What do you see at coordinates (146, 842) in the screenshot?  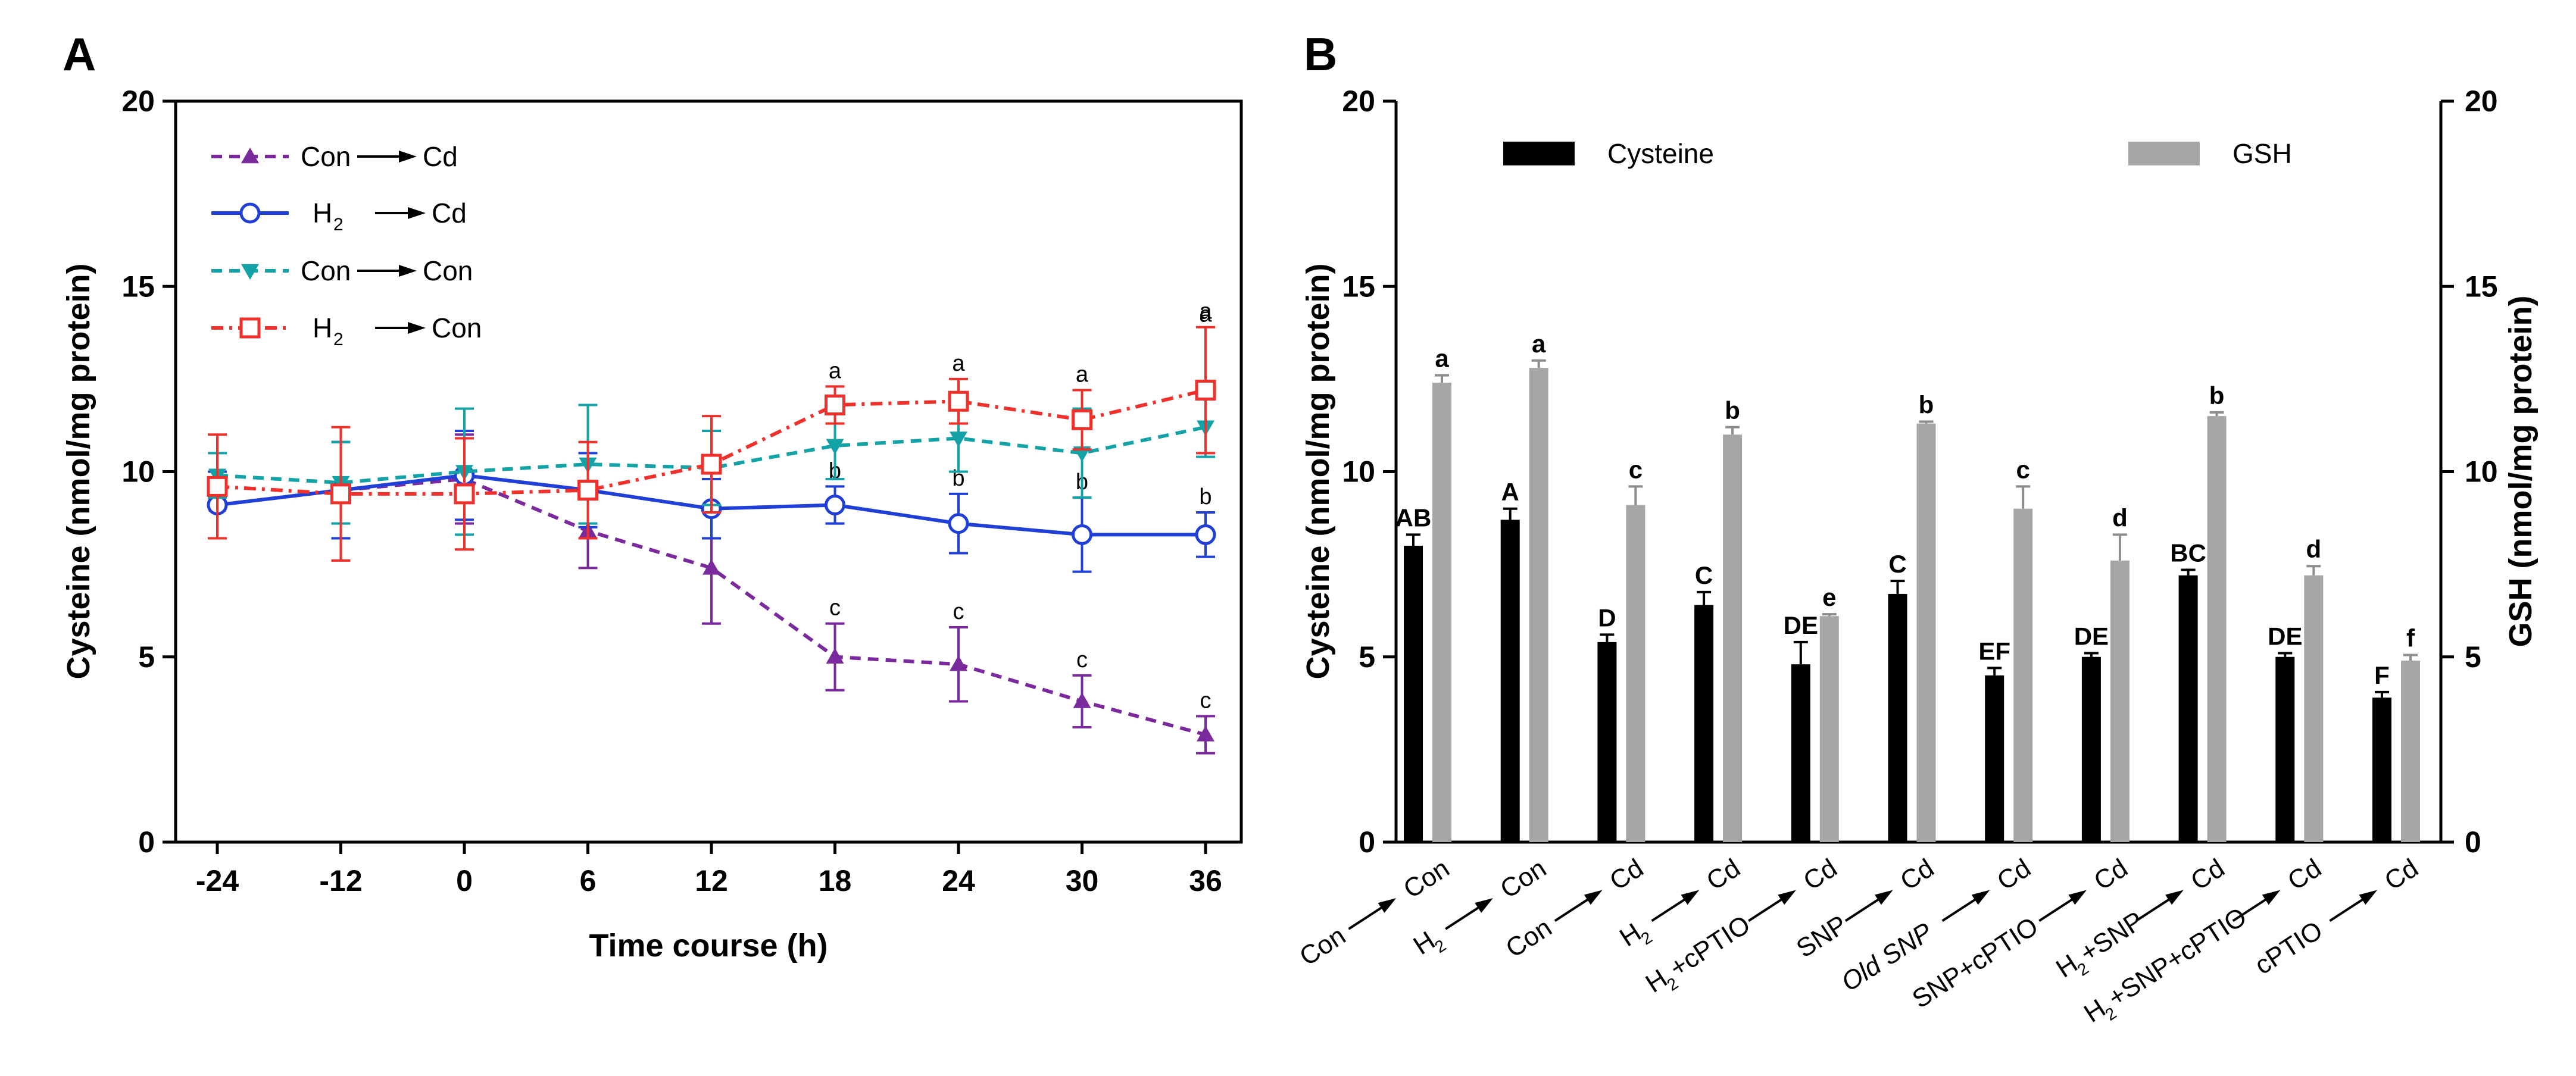 I see `y-tick-label: 0` at bounding box center [146, 842].